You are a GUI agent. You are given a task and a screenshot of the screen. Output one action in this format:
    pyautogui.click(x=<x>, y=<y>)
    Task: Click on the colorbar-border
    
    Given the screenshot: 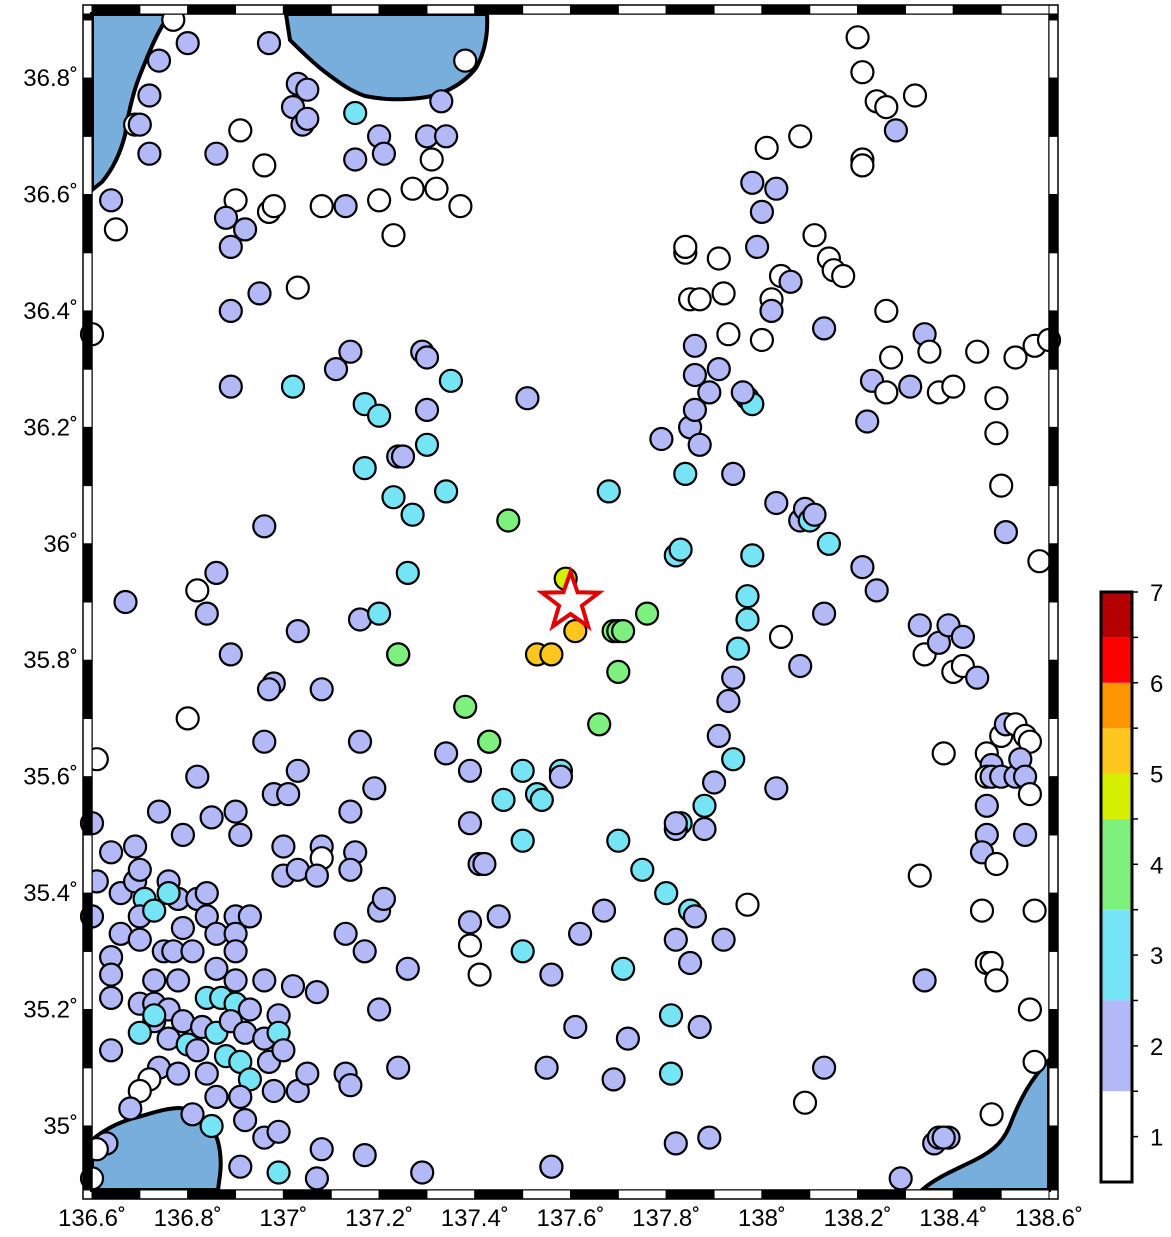 What is the action you would take?
    pyautogui.click(x=1116, y=887)
    